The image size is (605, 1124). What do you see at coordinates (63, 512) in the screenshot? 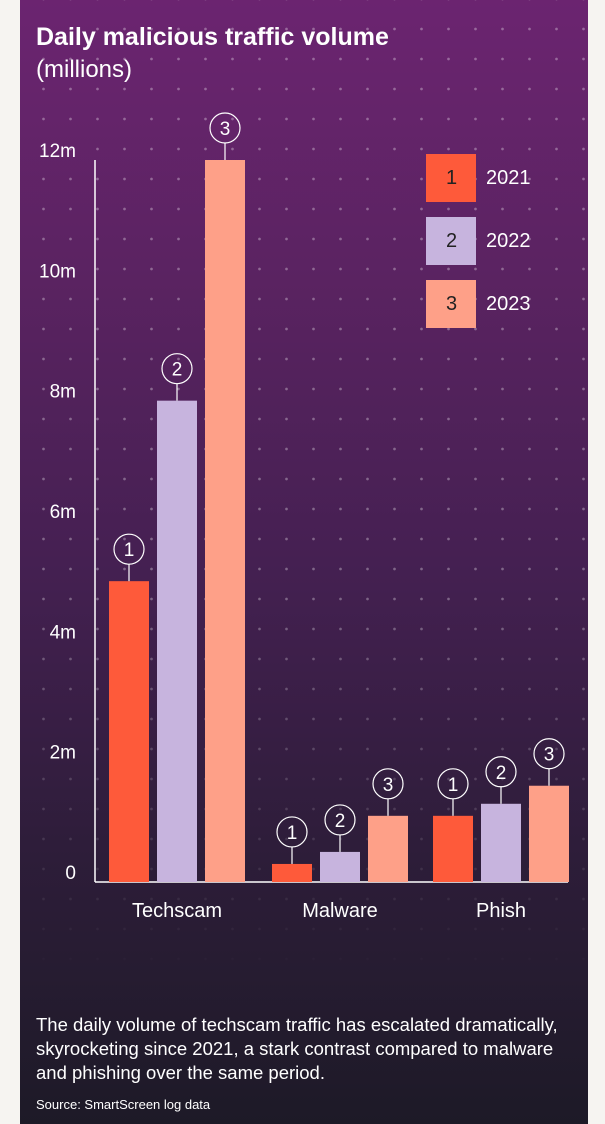
I see `y-tick-label: 6m` at bounding box center [63, 512].